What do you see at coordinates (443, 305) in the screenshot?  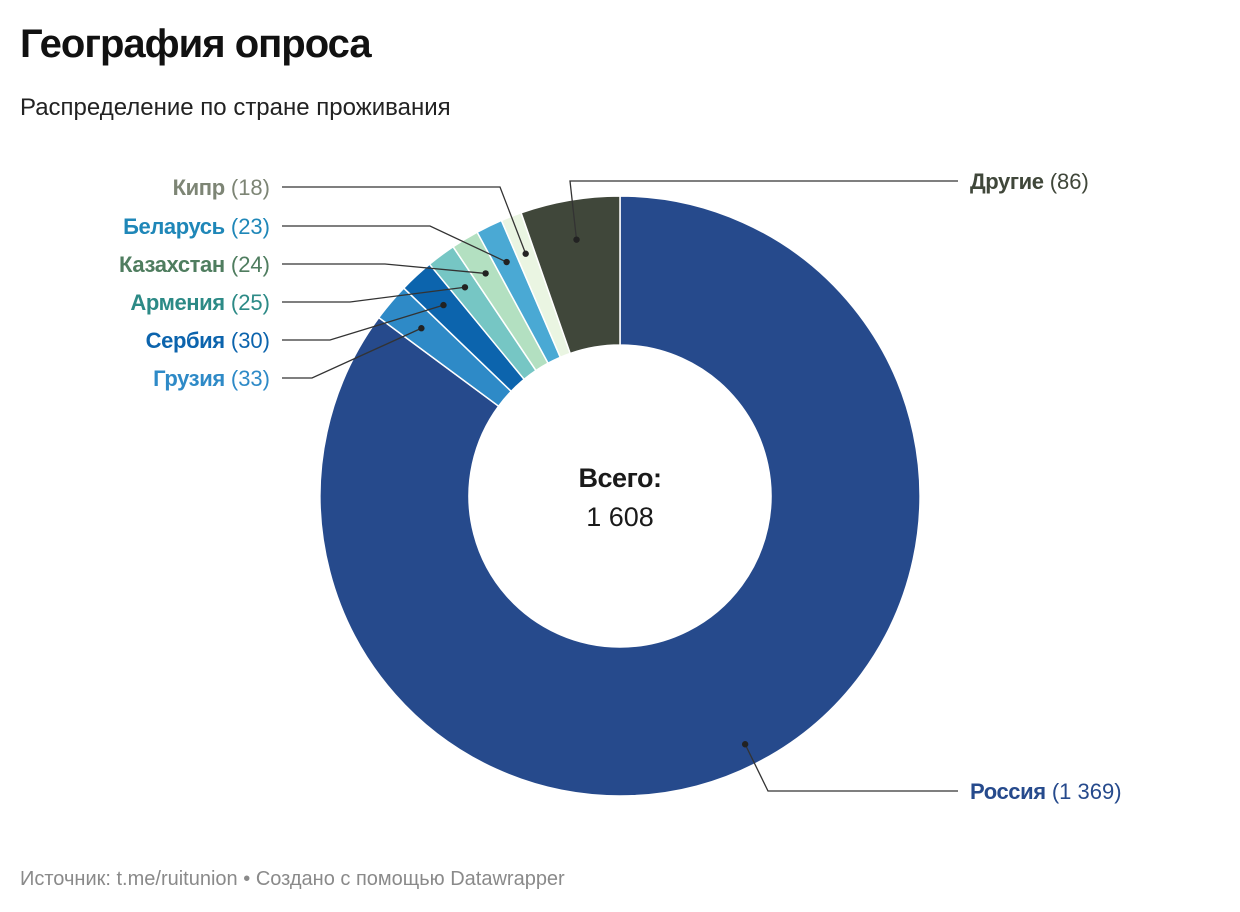 I see `leader-dot-сербия` at bounding box center [443, 305].